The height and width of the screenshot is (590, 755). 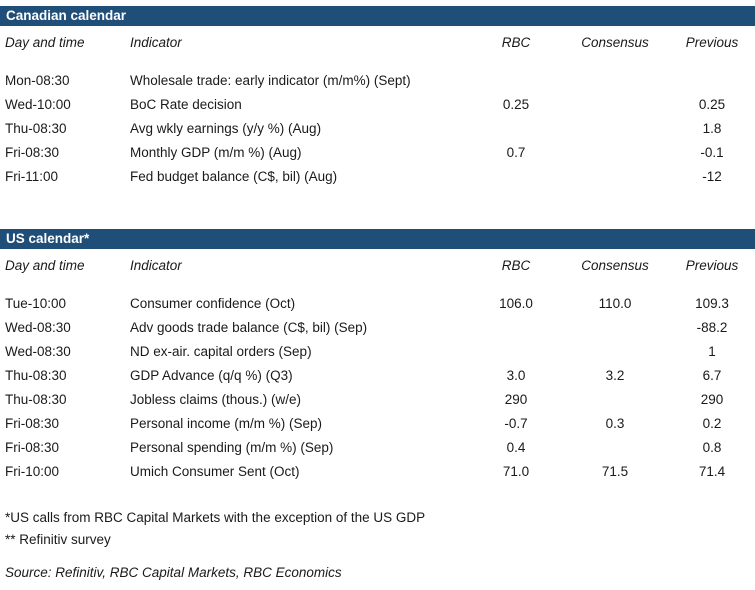 What do you see at coordinates (38, 104) in the screenshot?
I see `cell-day-and-time: Wed-10:00` at bounding box center [38, 104].